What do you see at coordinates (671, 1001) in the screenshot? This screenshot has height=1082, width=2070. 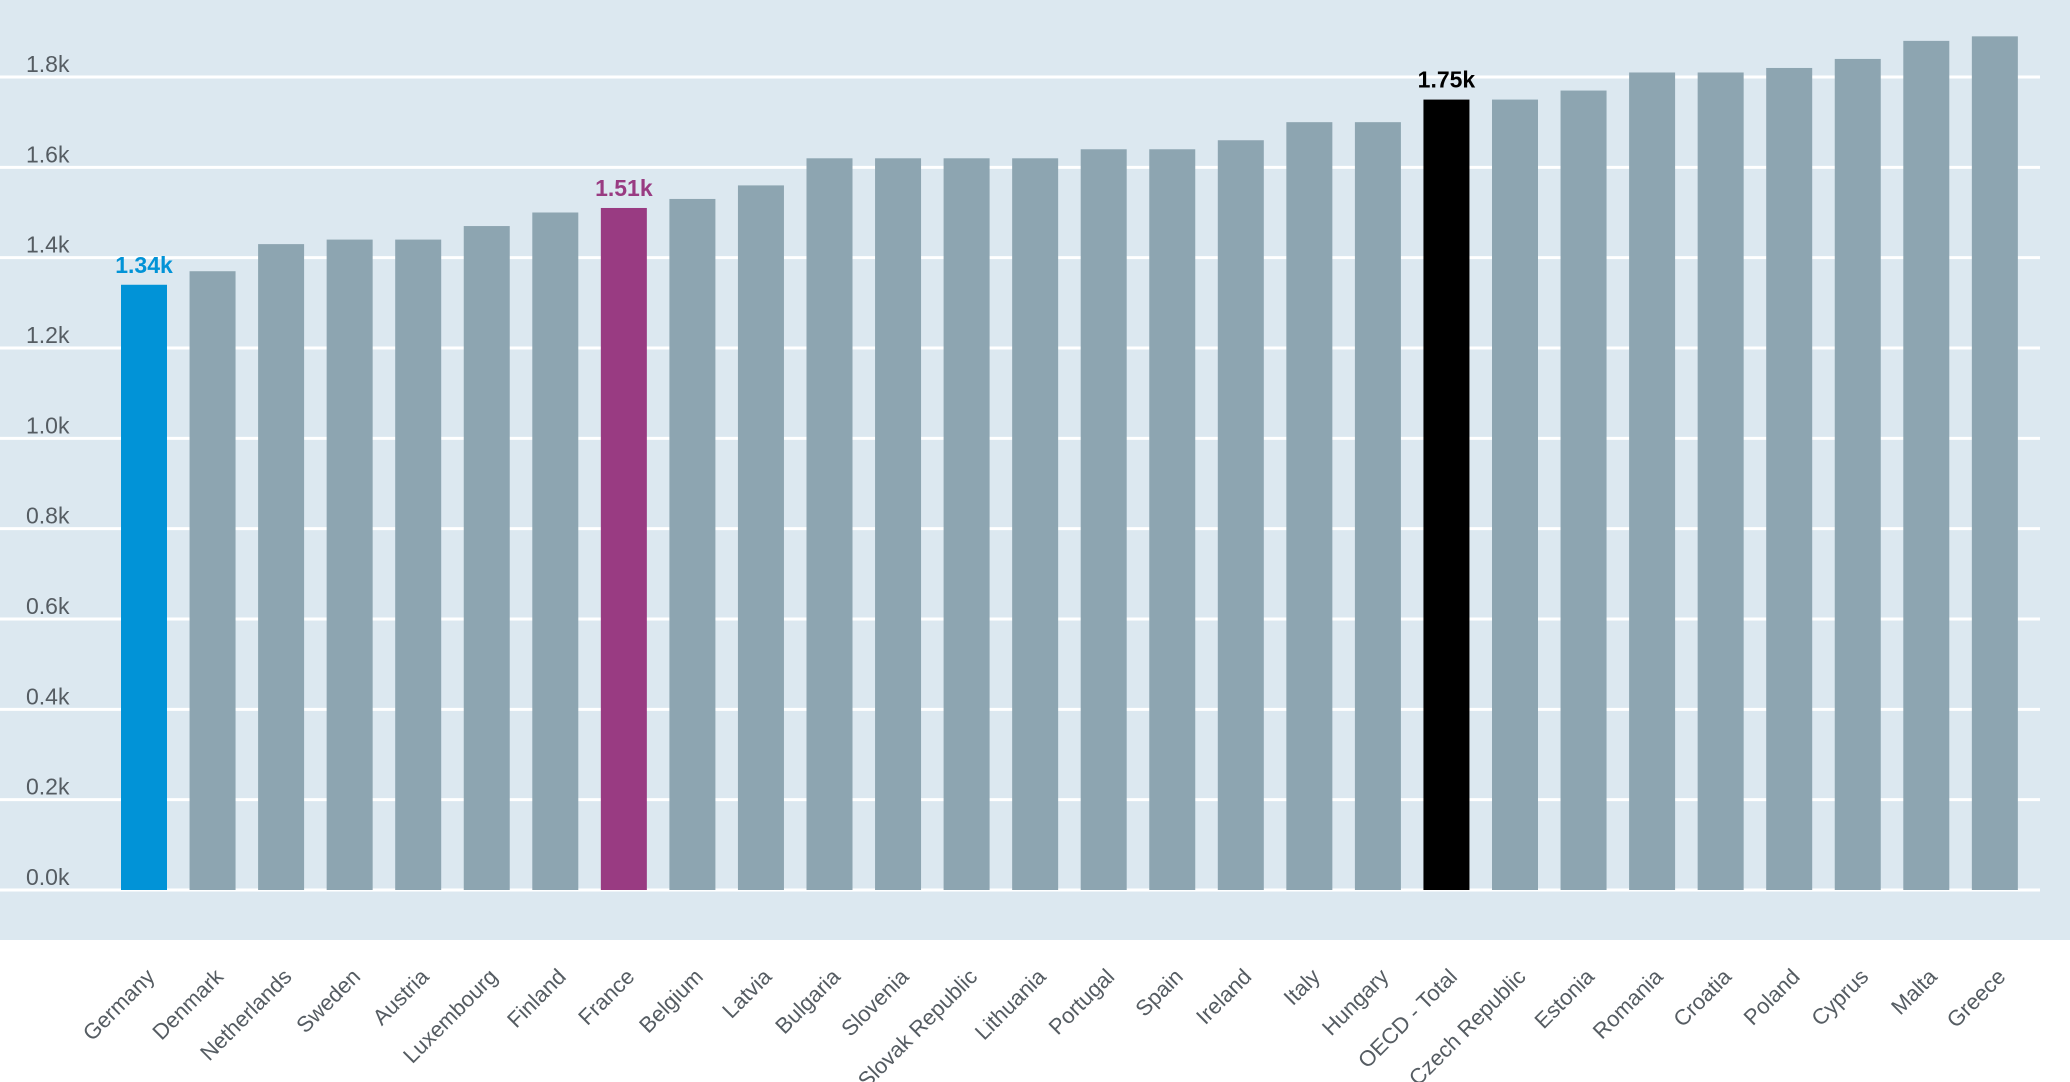 I see `x-category-label: Belgium` at bounding box center [671, 1001].